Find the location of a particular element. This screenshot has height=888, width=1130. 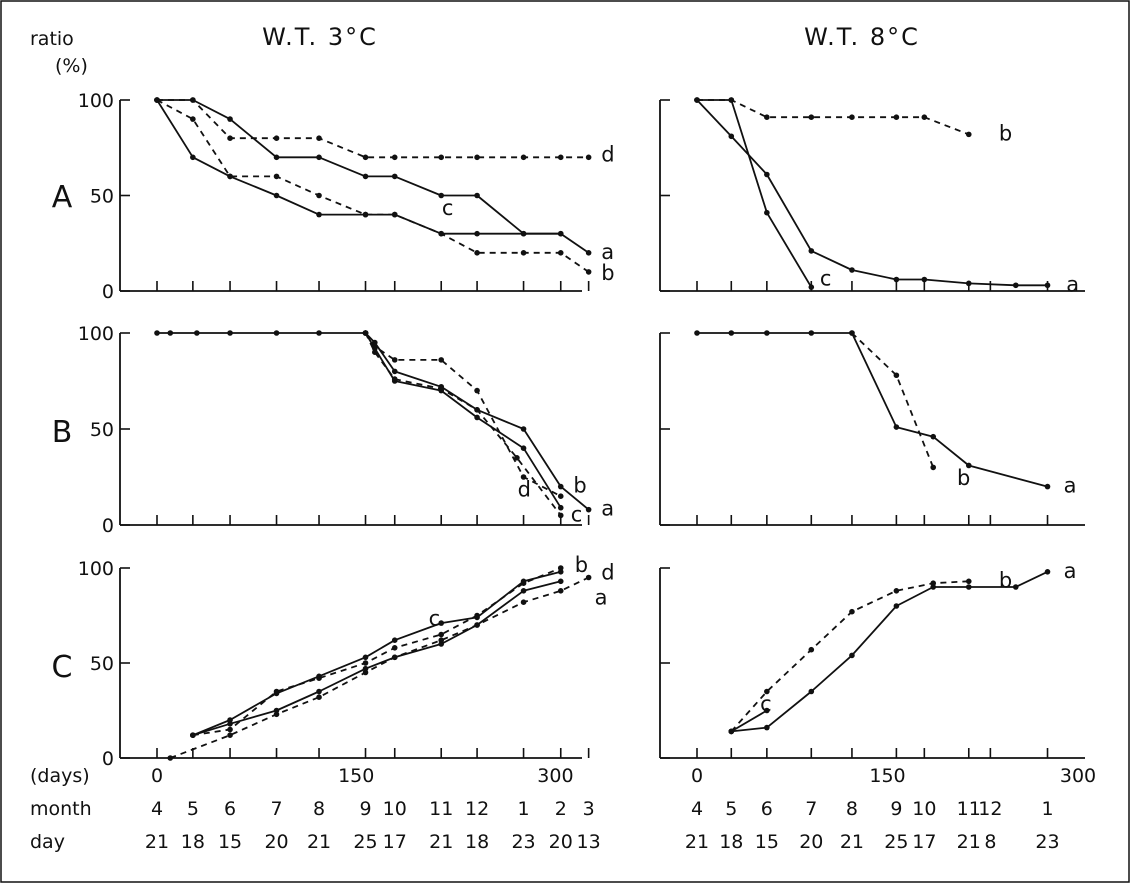

panel-b2: ab is located at coordinates (872, 428).